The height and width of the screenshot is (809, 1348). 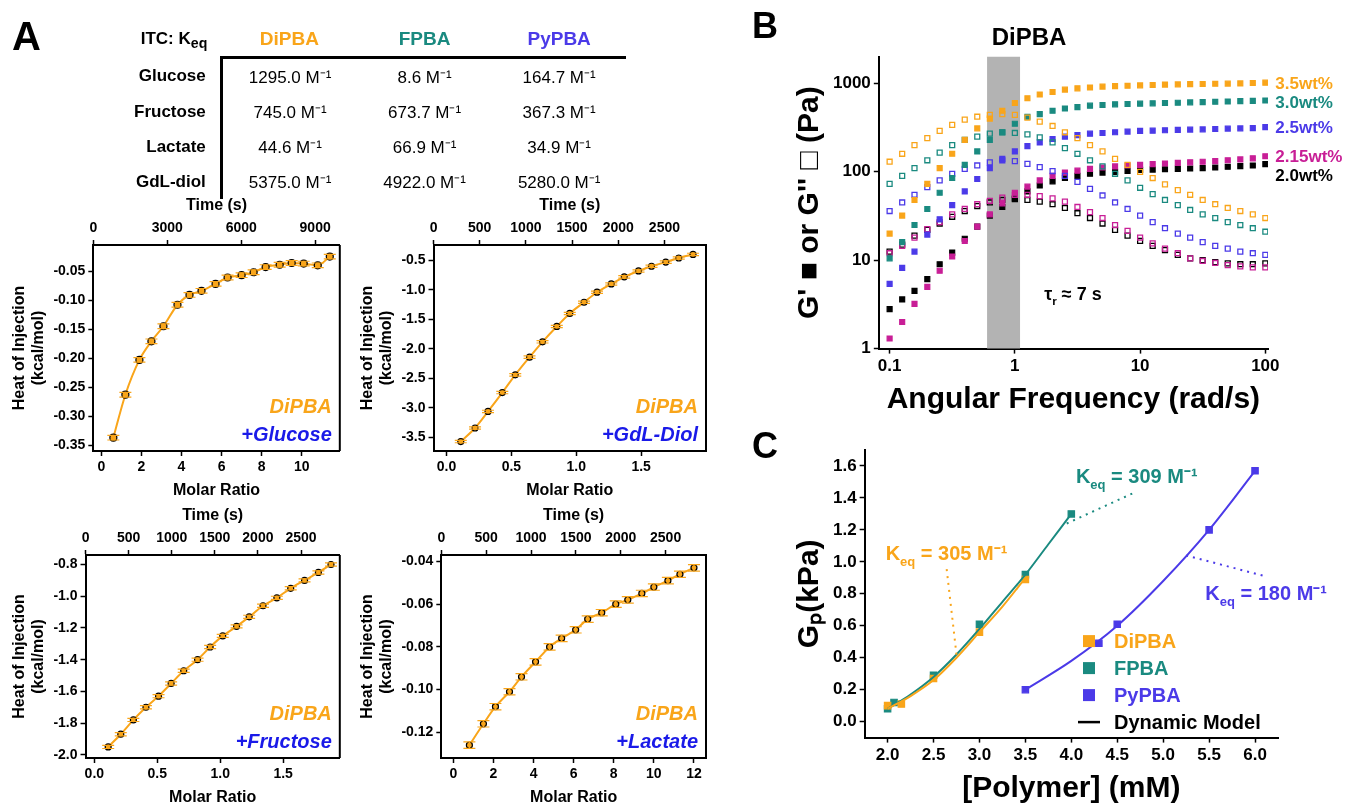 What do you see at coordinates (1304, 176) in the screenshot?
I see `series-label: 2.0wt%` at bounding box center [1304, 176].